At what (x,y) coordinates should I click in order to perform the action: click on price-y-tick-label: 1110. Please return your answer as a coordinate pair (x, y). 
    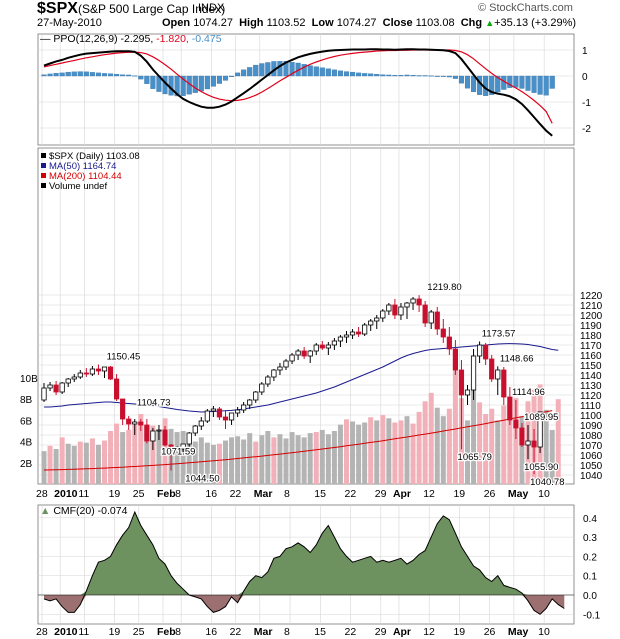
    Looking at the image, I should click on (590, 406).